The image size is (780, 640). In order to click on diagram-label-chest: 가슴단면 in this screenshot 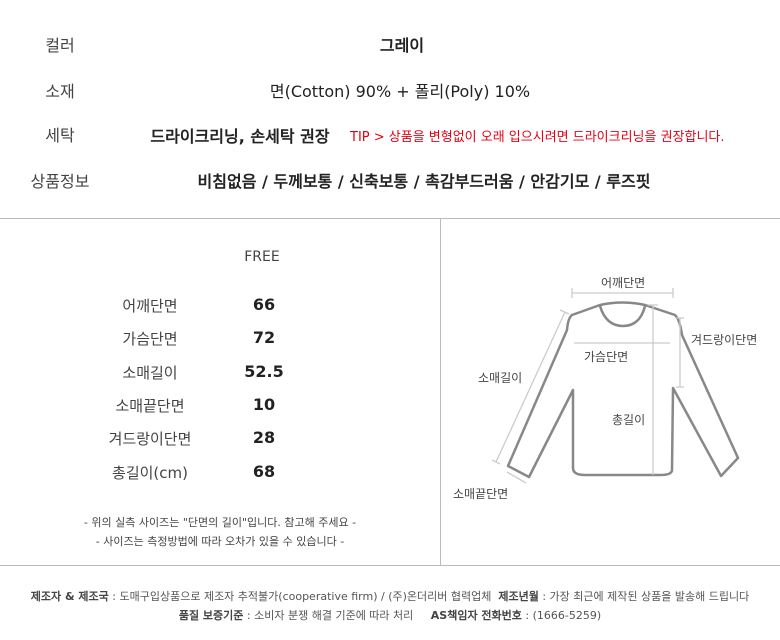, I will do `click(606, 357)`.